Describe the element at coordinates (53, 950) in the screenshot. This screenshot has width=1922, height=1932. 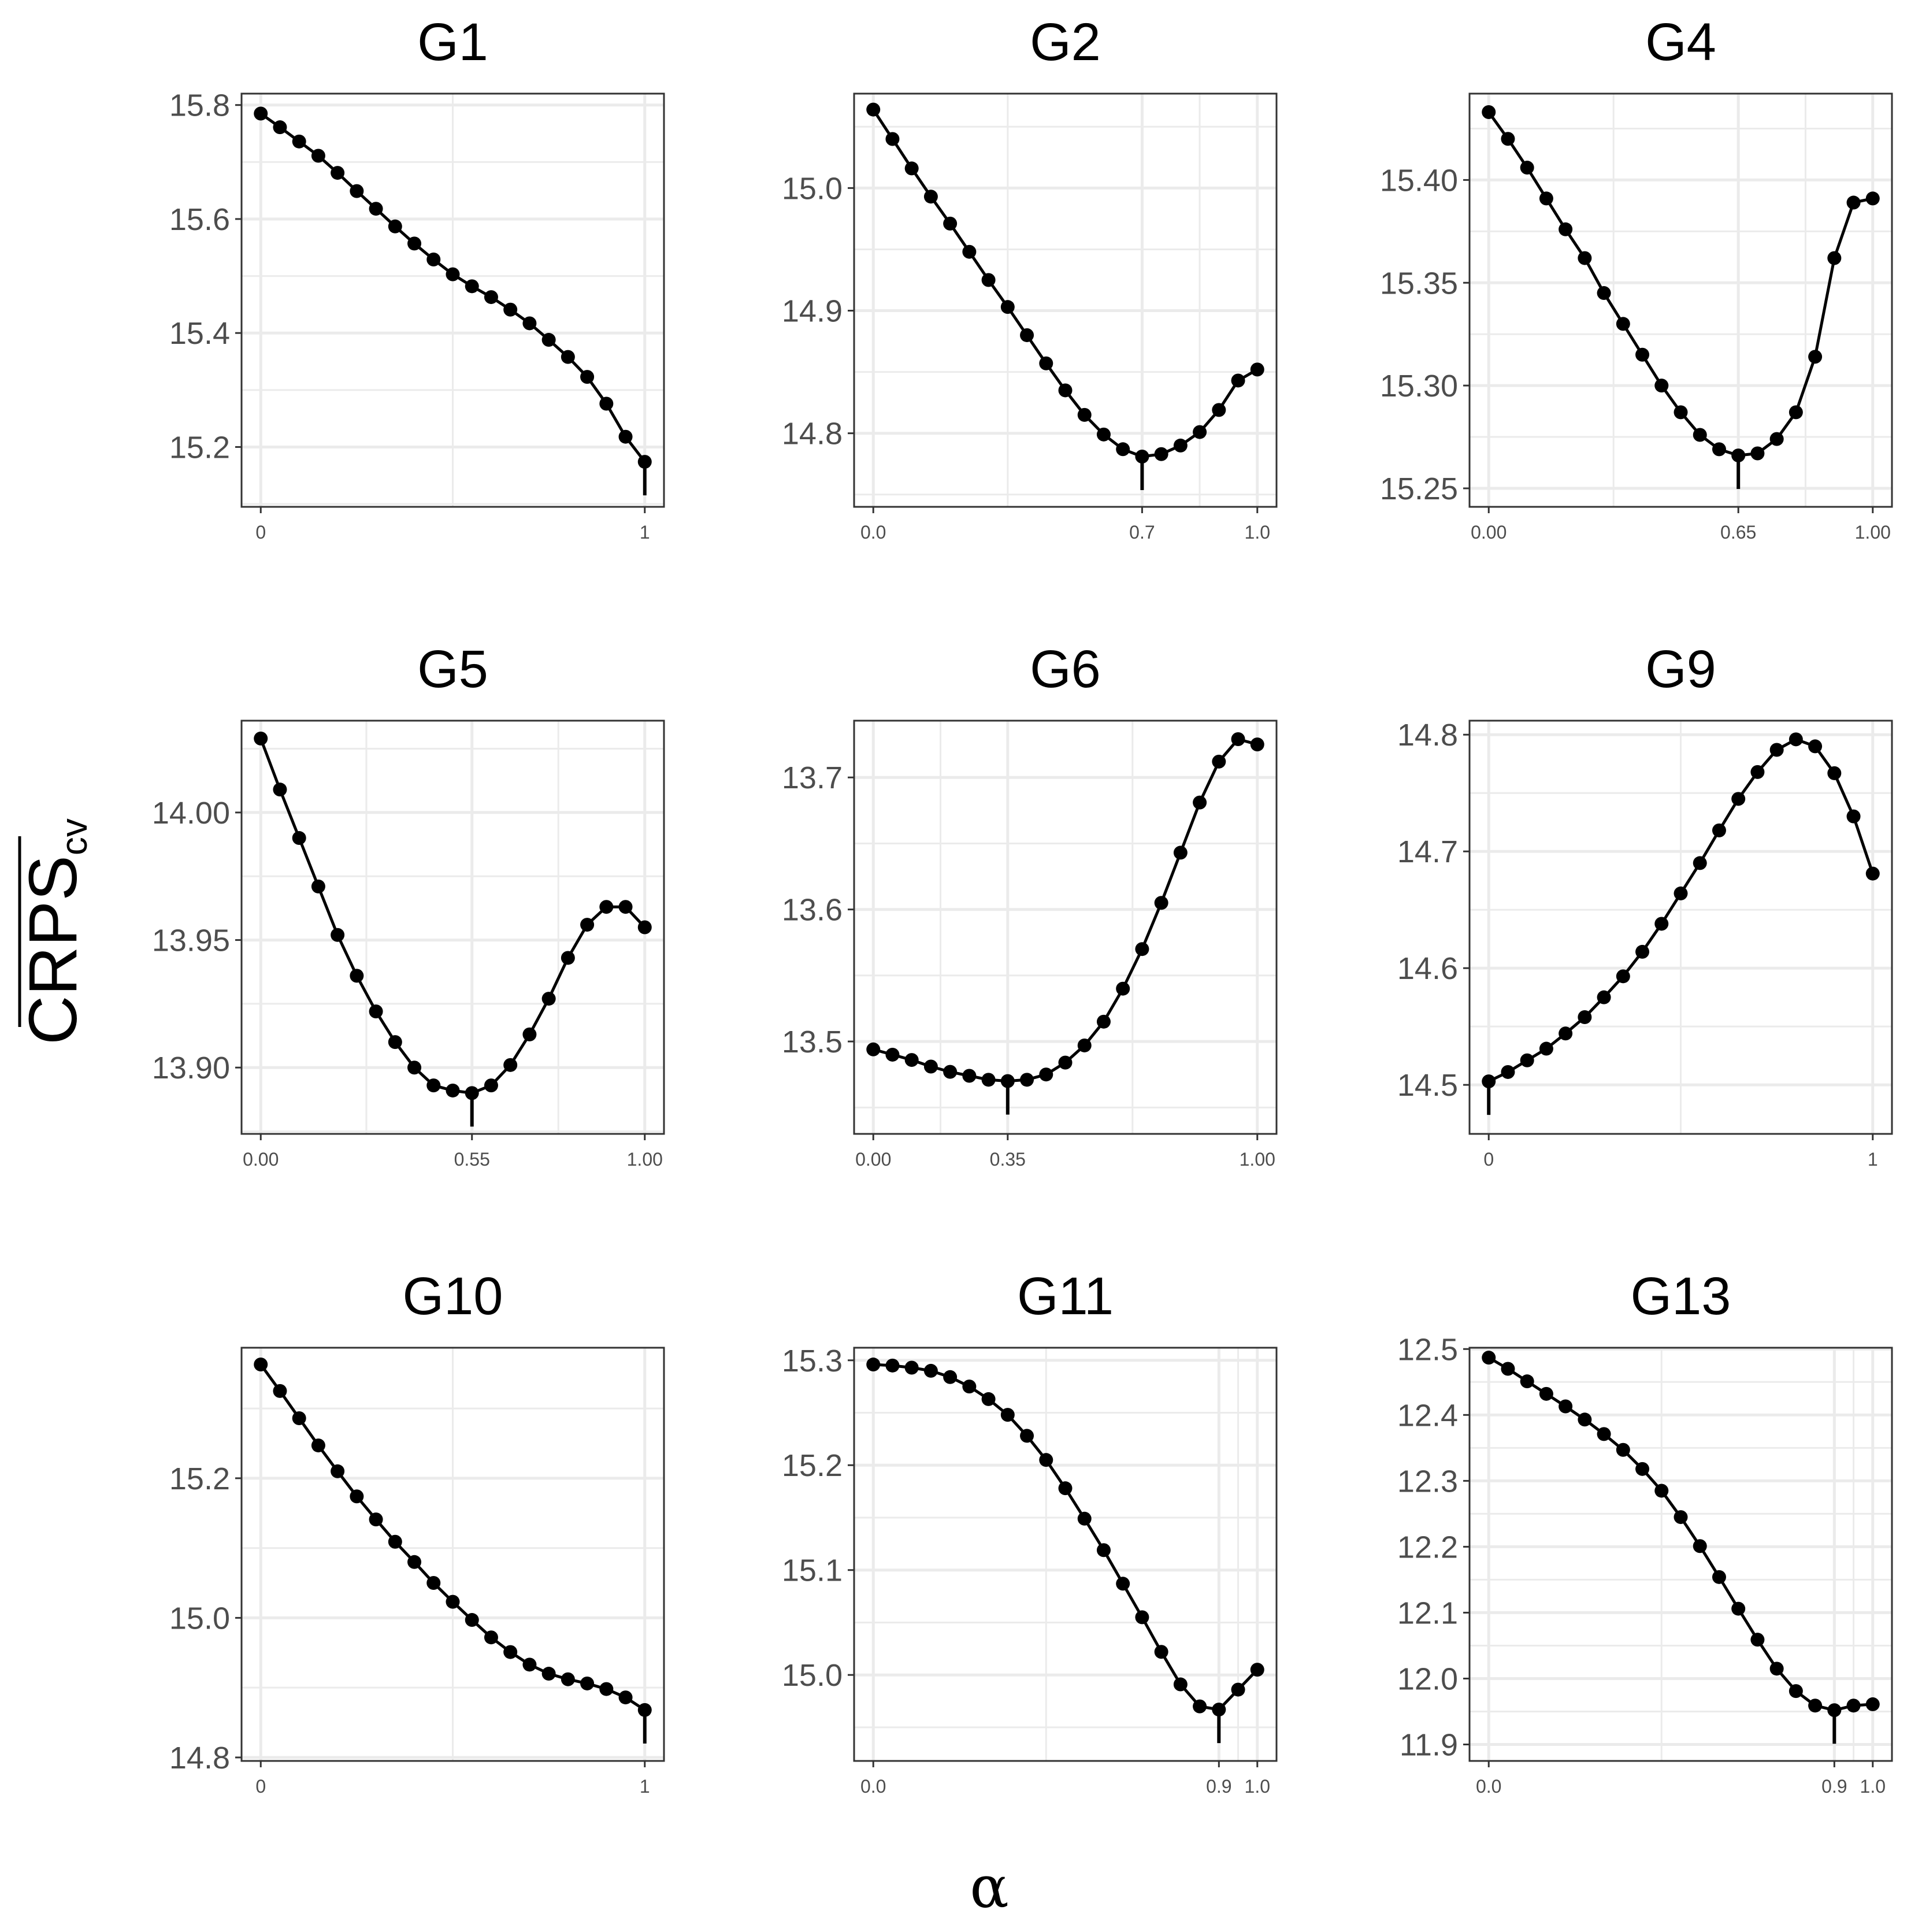
I see `y-axis-title-text: CRPS` at that location.